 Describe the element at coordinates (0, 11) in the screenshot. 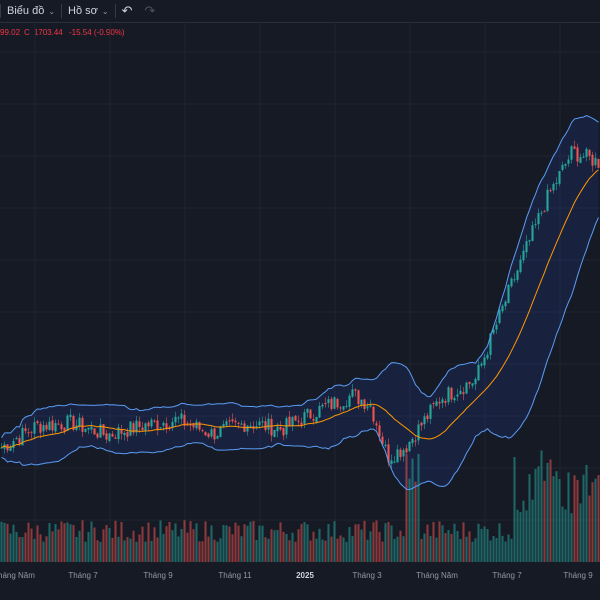

I see `toolbar-divider` at that location.